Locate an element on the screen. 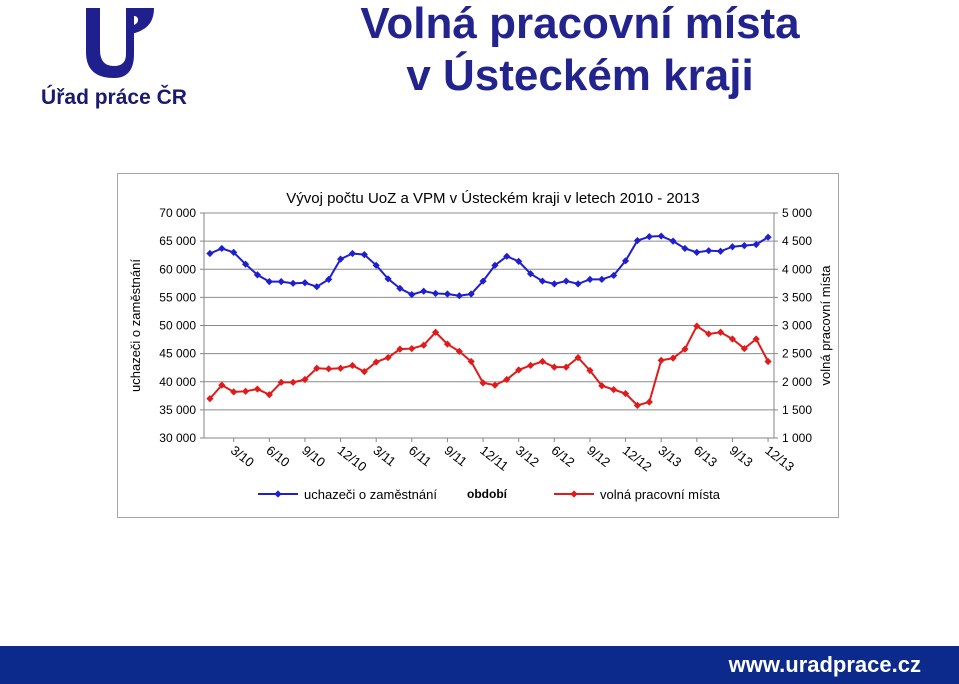  x-tick-label: 9/12 is located at coordinates (598, 456).